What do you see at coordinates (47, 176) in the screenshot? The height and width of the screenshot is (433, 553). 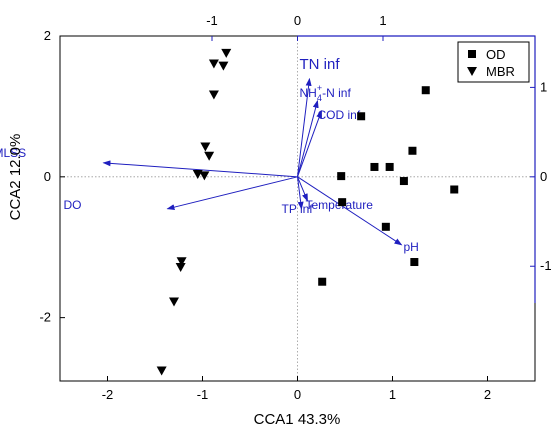 I see `y-tick-label: 0` at bounding box center [47, 176].